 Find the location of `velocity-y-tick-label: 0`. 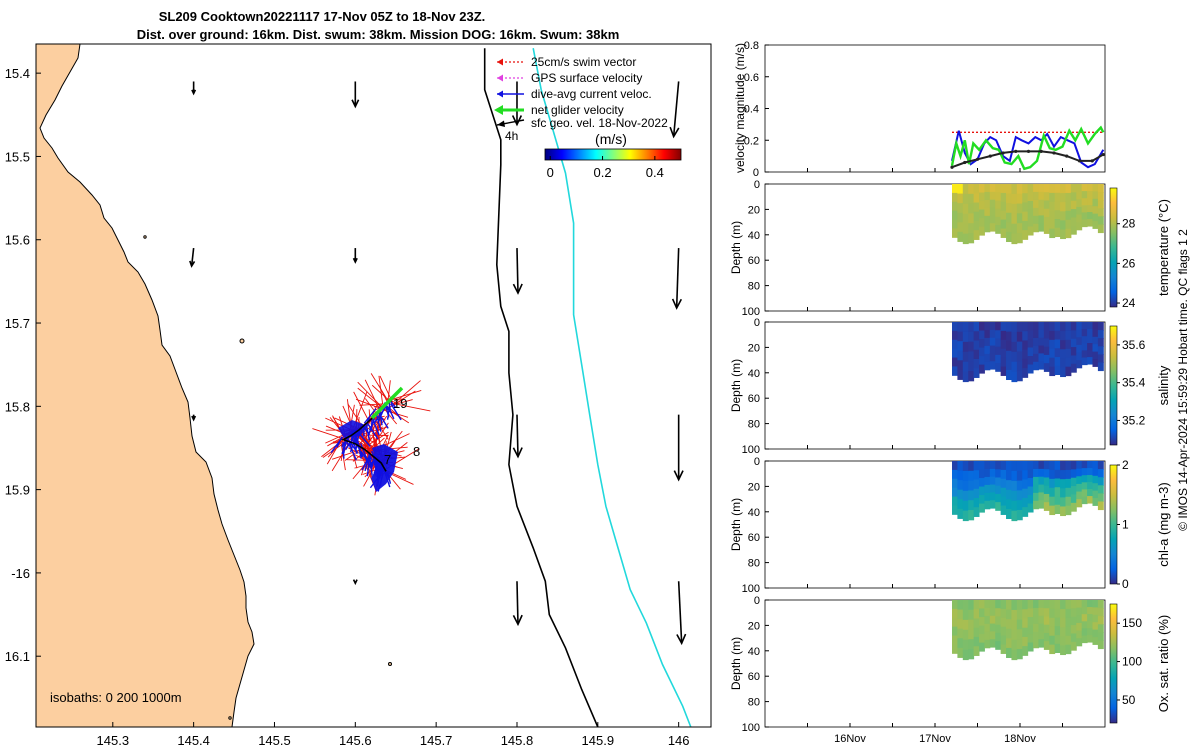

velocity-y-tick-label: 0 is located at coordinates (756, 173).